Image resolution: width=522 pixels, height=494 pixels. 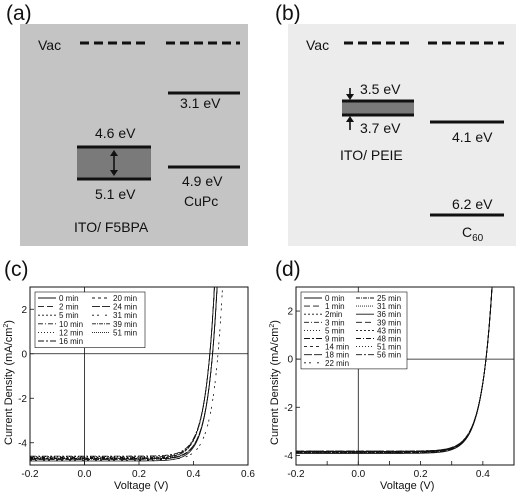 What do you see at coordinates (472, 204) in the screenshot?
I see `panel-b-c60-homo-value: 6.2 eV` at bounding box center [472, 204].